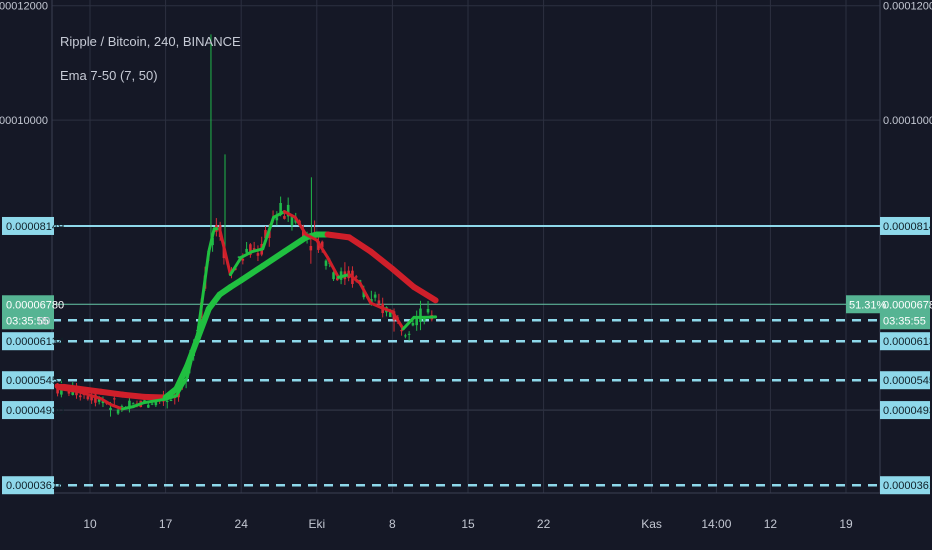 This screenshot has height=550, width=932. What do you see at coordinates (907, 381) in the screenshot?
I see `level-tag-right-label: 0.00005452` at bounding box center [907, 381].